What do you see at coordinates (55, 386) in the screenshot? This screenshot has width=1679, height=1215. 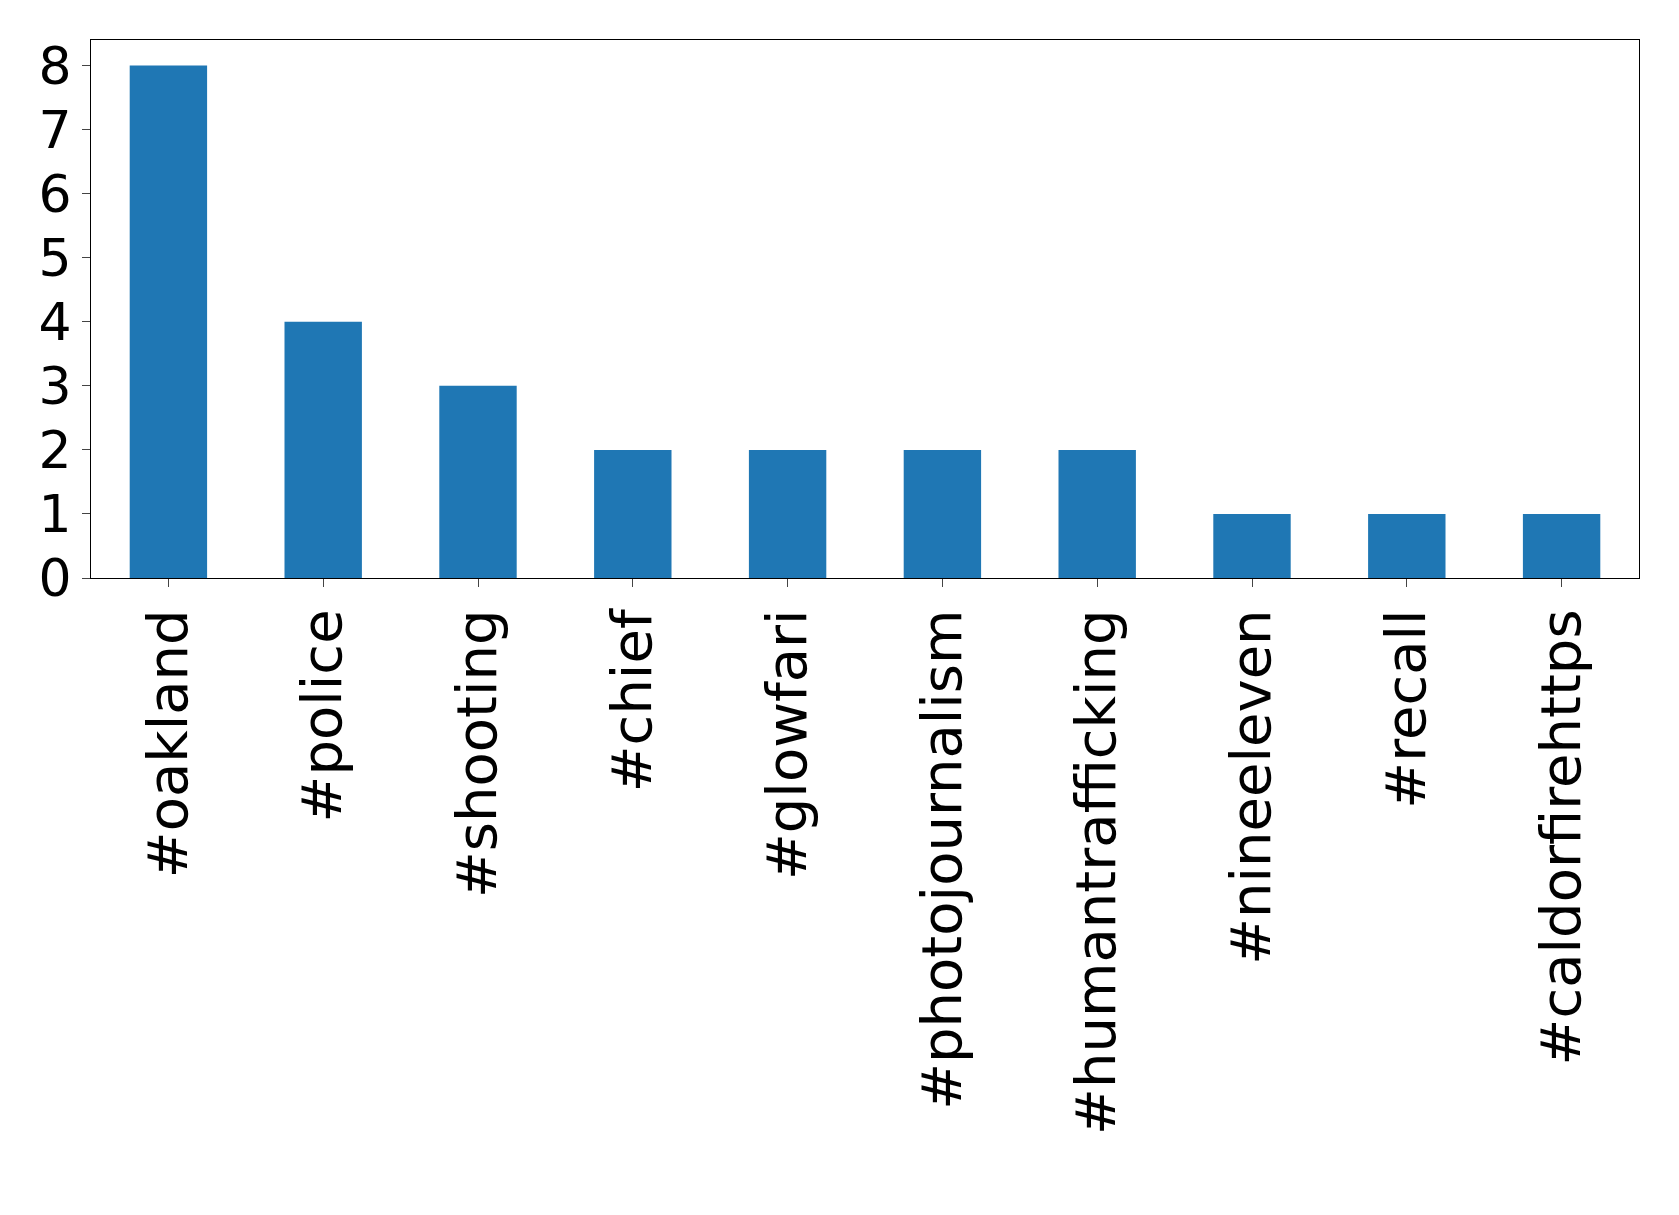 I see `y-tick-label: 3` at bounding box center [55, 386].